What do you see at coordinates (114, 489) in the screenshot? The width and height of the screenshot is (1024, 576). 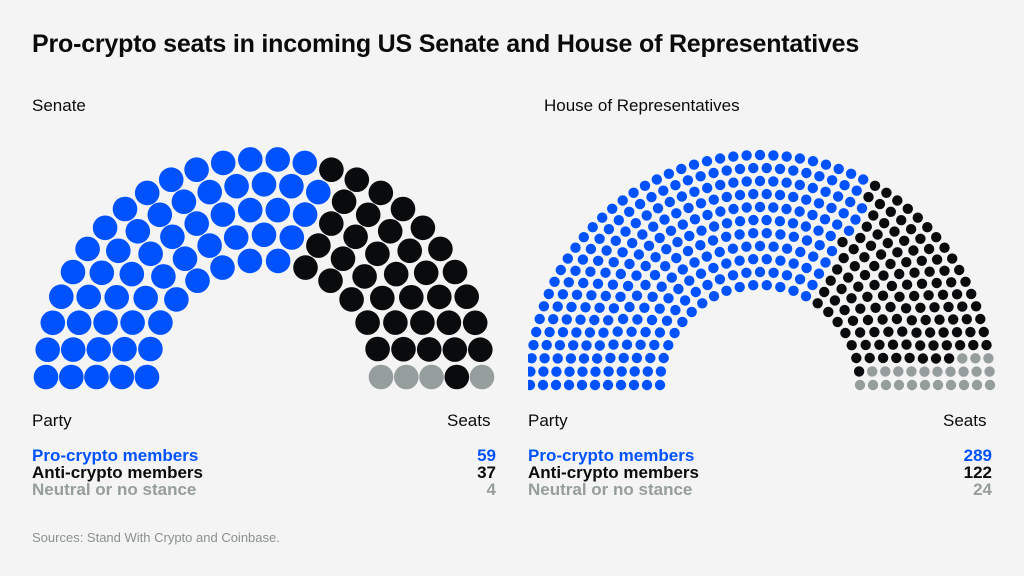 I see `legend-label: Neutral or no stance` at bounding box center [114, 489].